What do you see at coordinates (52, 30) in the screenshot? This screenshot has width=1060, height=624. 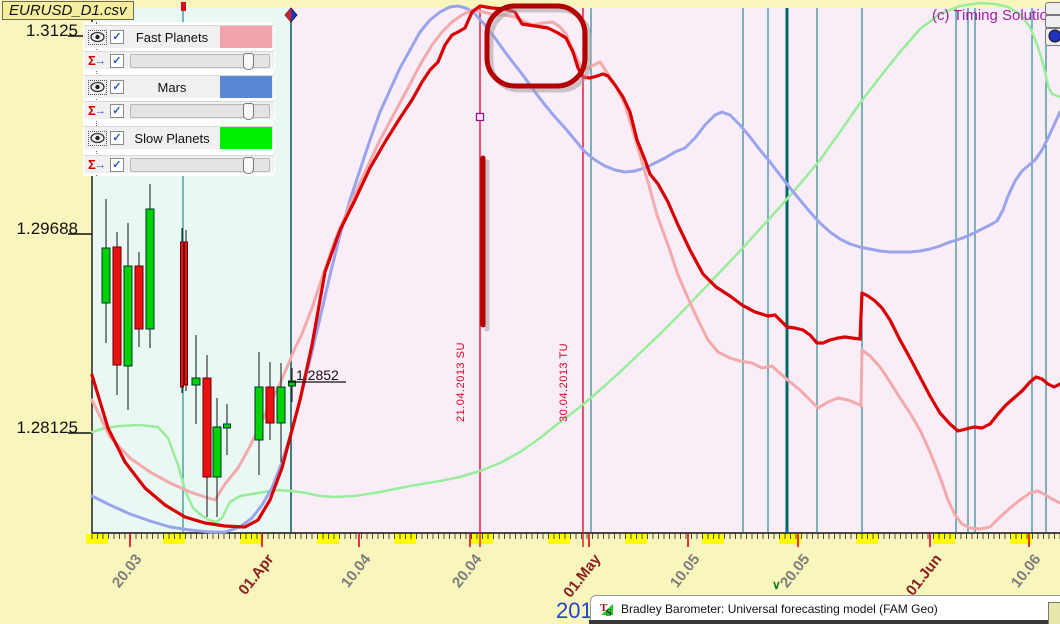 I see `y-axis-label: 1.3125` at bounding box center [52, 30].